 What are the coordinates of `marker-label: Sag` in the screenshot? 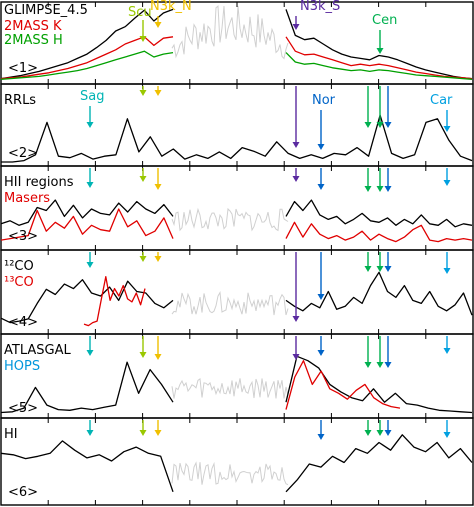 It's located at (92, 96).